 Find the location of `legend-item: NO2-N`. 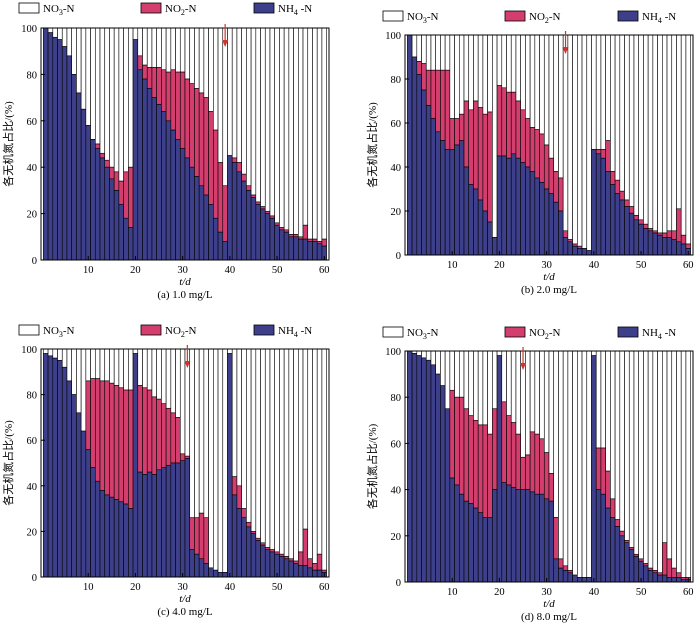

legend-item: NO2-N is located at coordinates (168, 331).